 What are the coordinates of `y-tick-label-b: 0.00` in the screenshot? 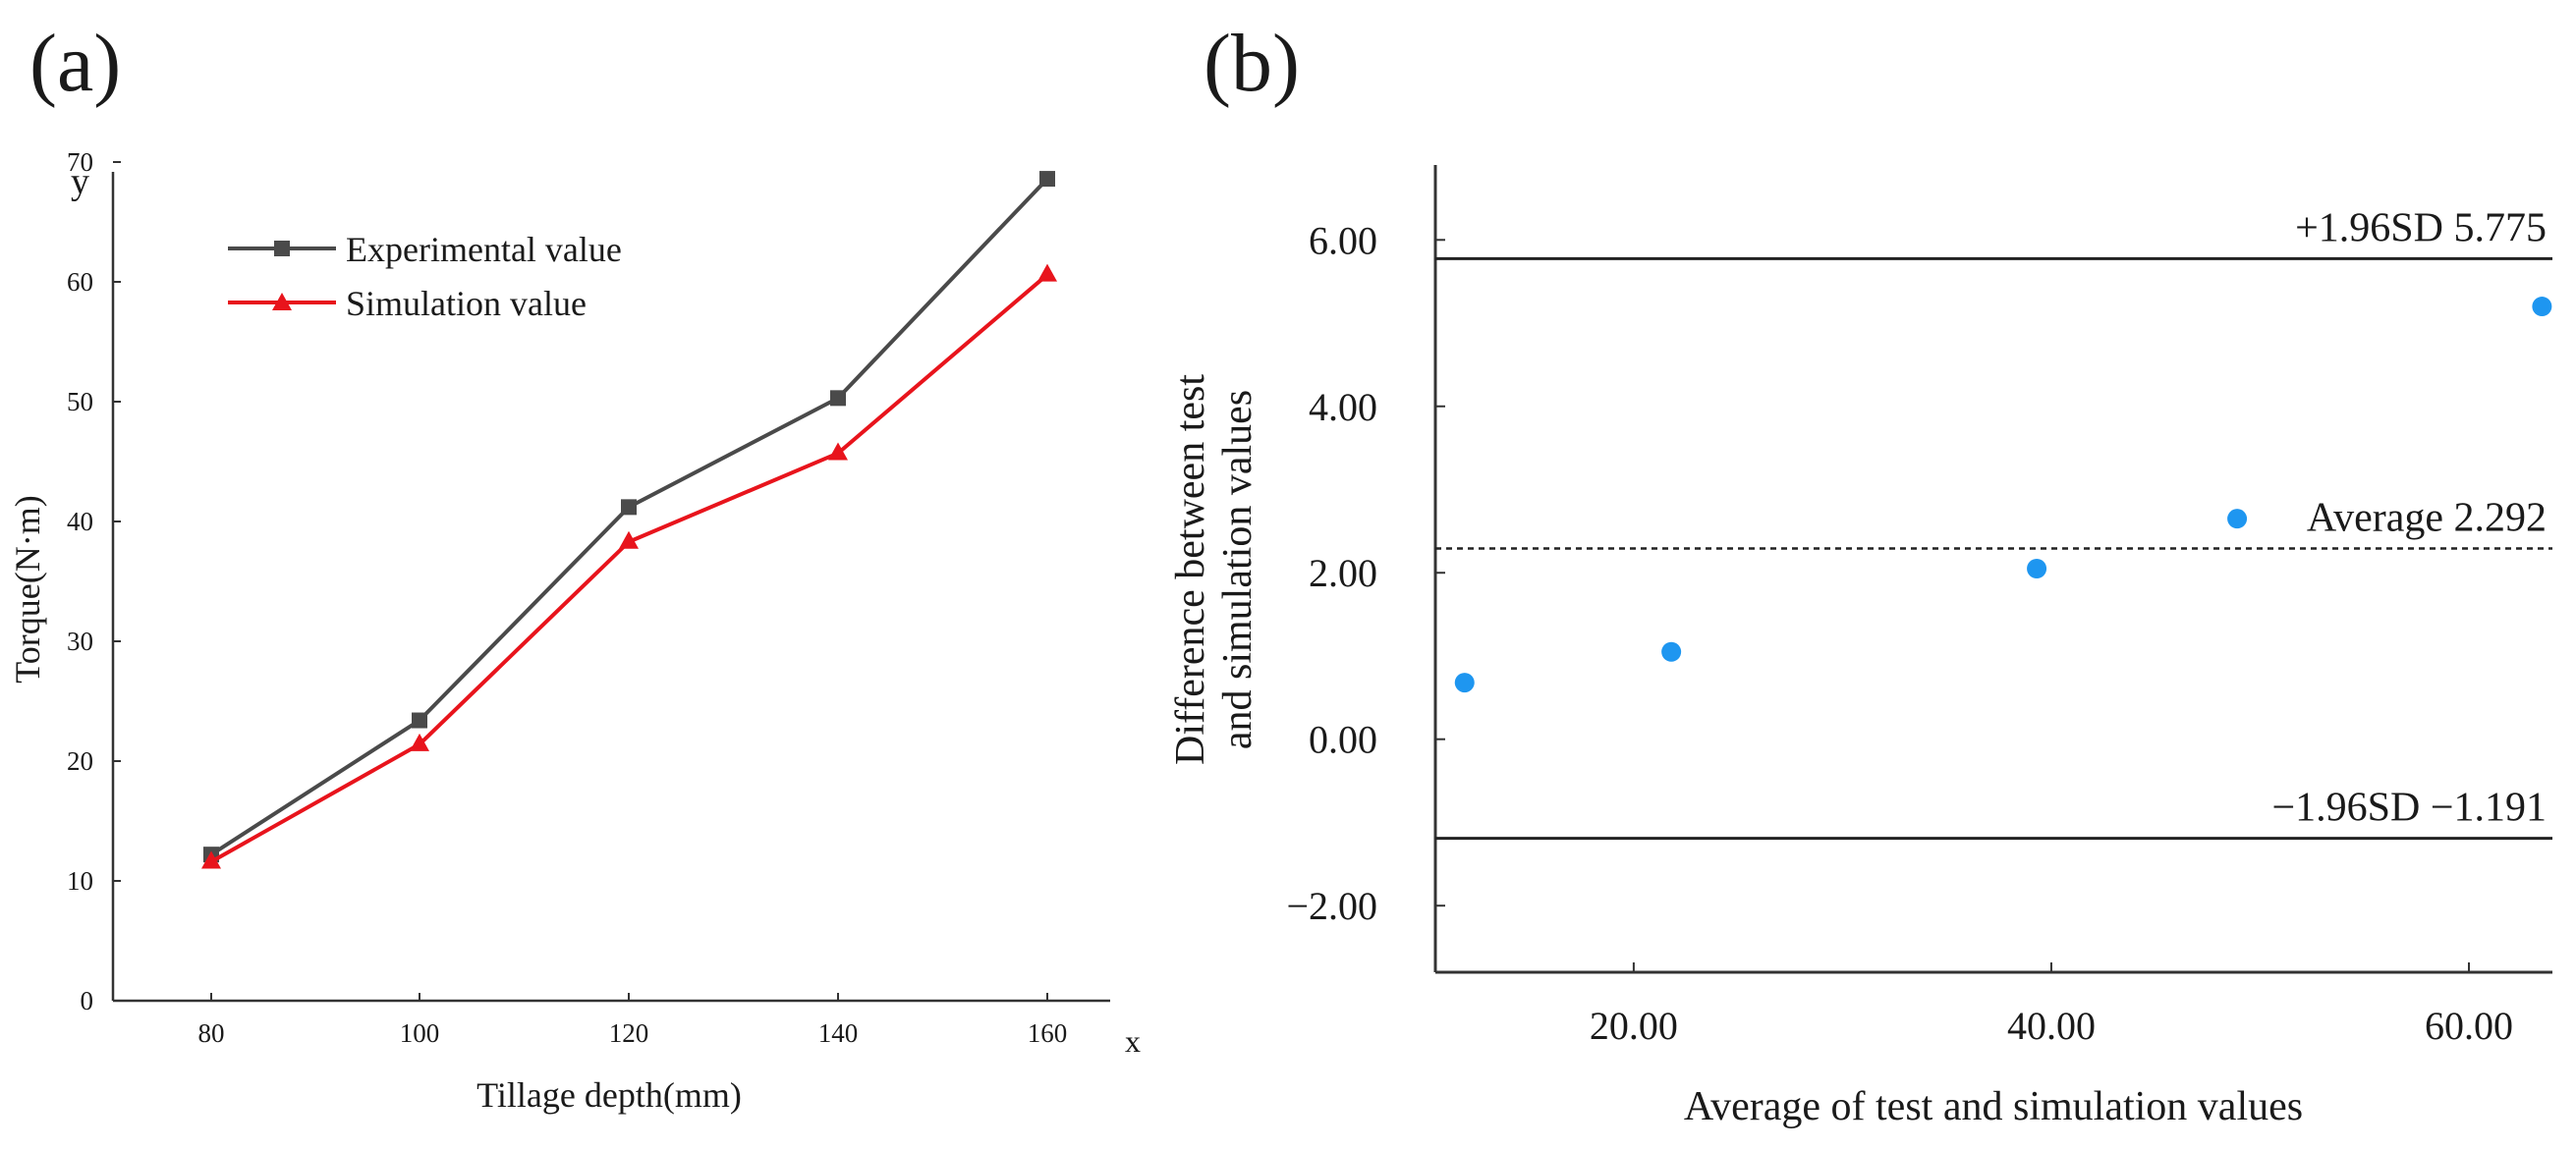 It's located at (1343, 740).